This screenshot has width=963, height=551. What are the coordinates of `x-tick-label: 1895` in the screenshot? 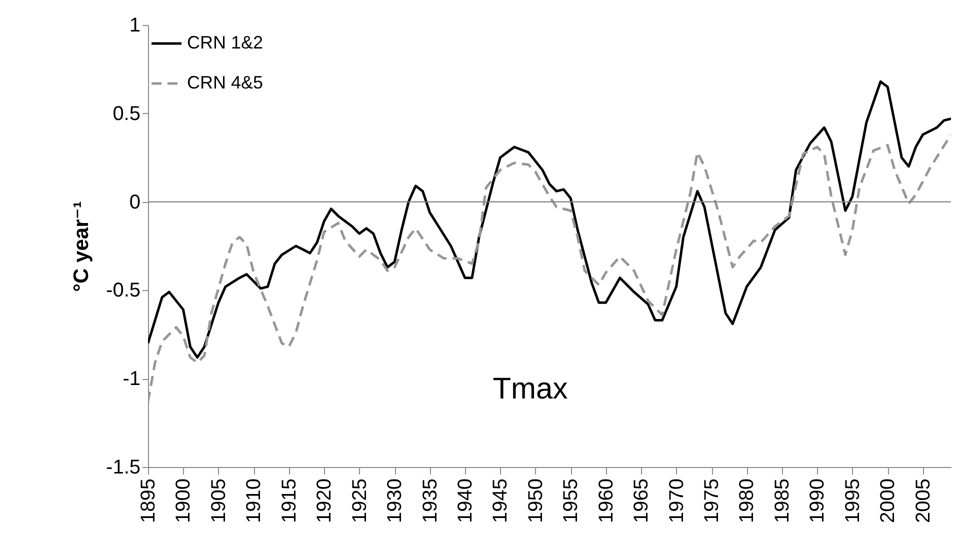 It's located at (149, 500).